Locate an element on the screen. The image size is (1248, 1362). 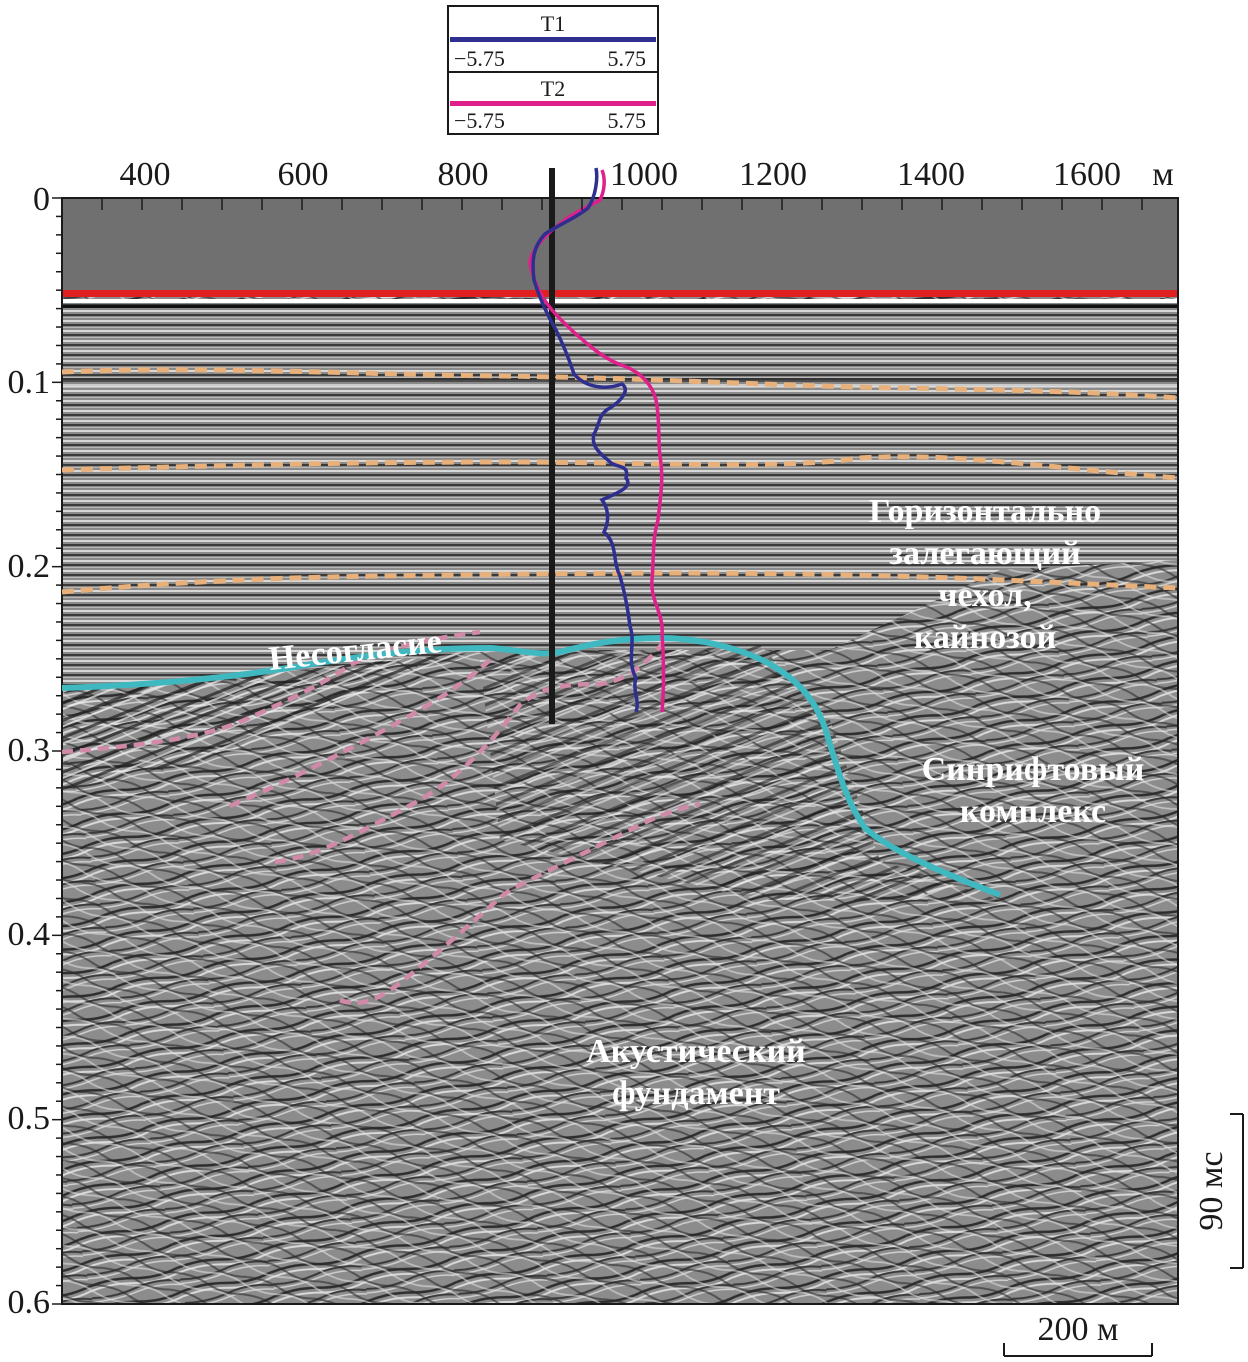
legend-t2-min: −5.75 is located at coordinates (479, 120).